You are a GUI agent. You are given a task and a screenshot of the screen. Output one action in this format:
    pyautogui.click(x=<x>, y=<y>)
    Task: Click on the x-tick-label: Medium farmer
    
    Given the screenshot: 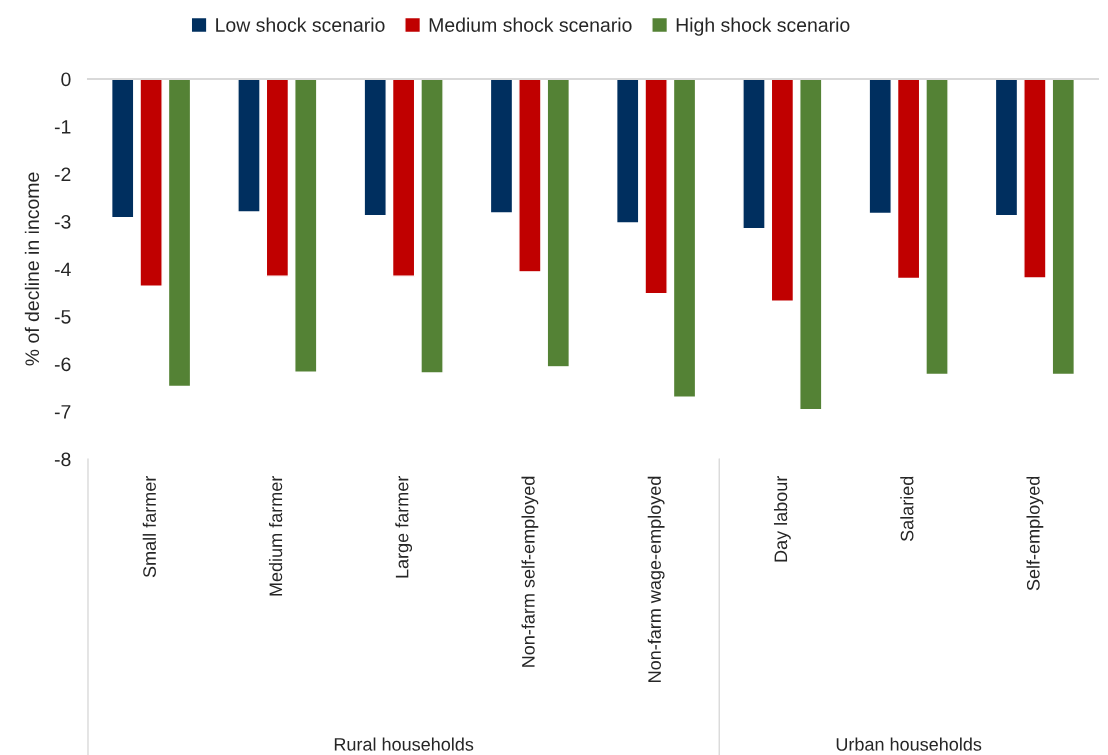 What is the action you would take?
    pyautogui.click(x=275, y=535)
    